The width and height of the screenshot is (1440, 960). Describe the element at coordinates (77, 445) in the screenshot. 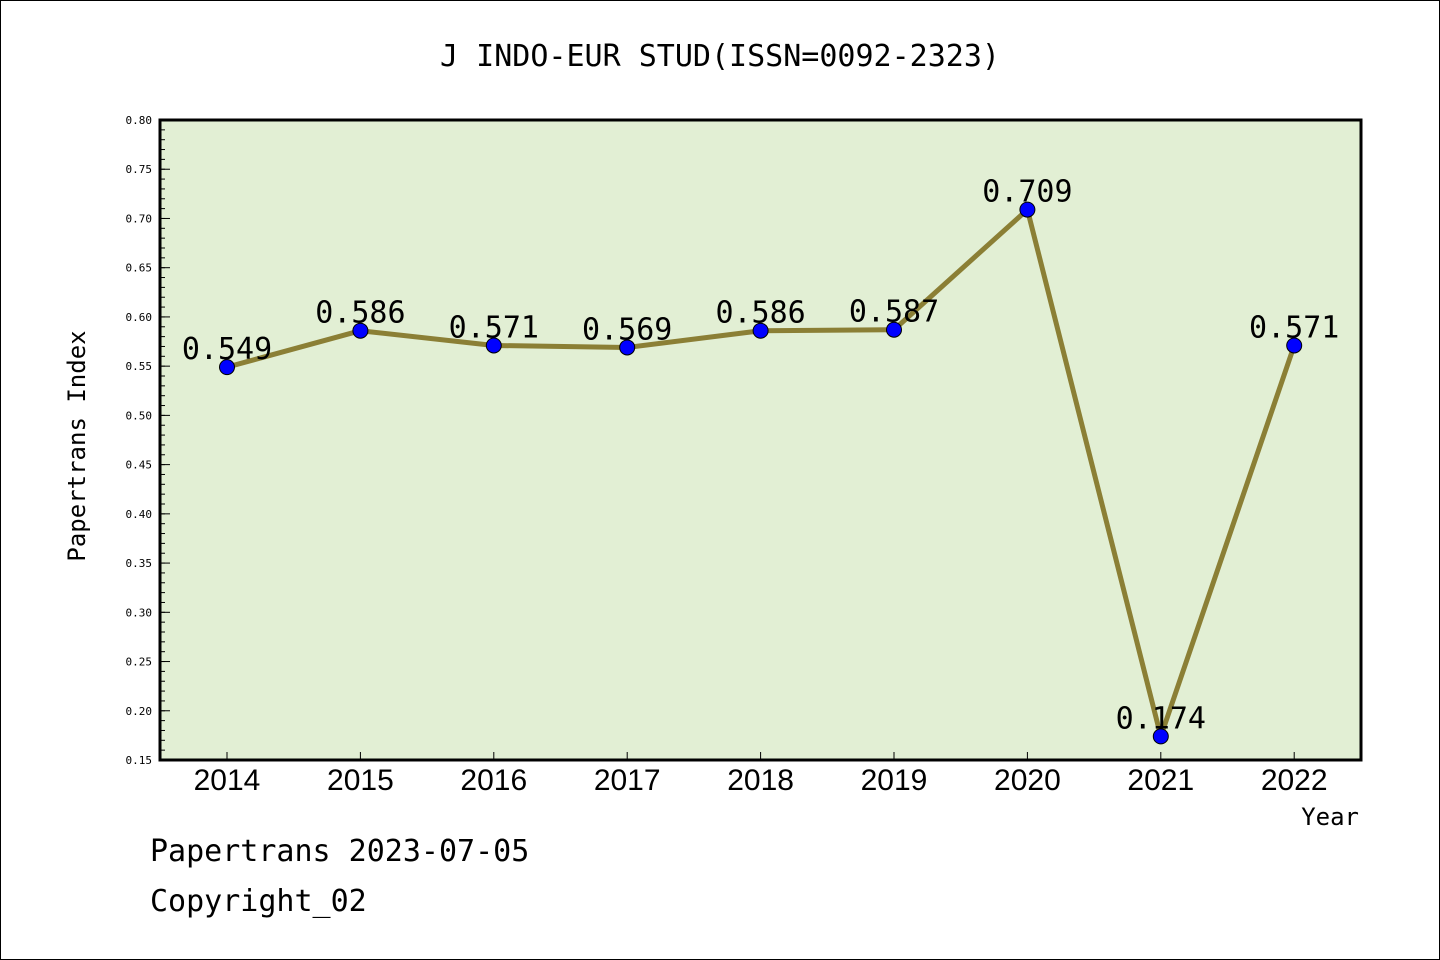

I see `y-axis-label: Papertrans Index` at that location.